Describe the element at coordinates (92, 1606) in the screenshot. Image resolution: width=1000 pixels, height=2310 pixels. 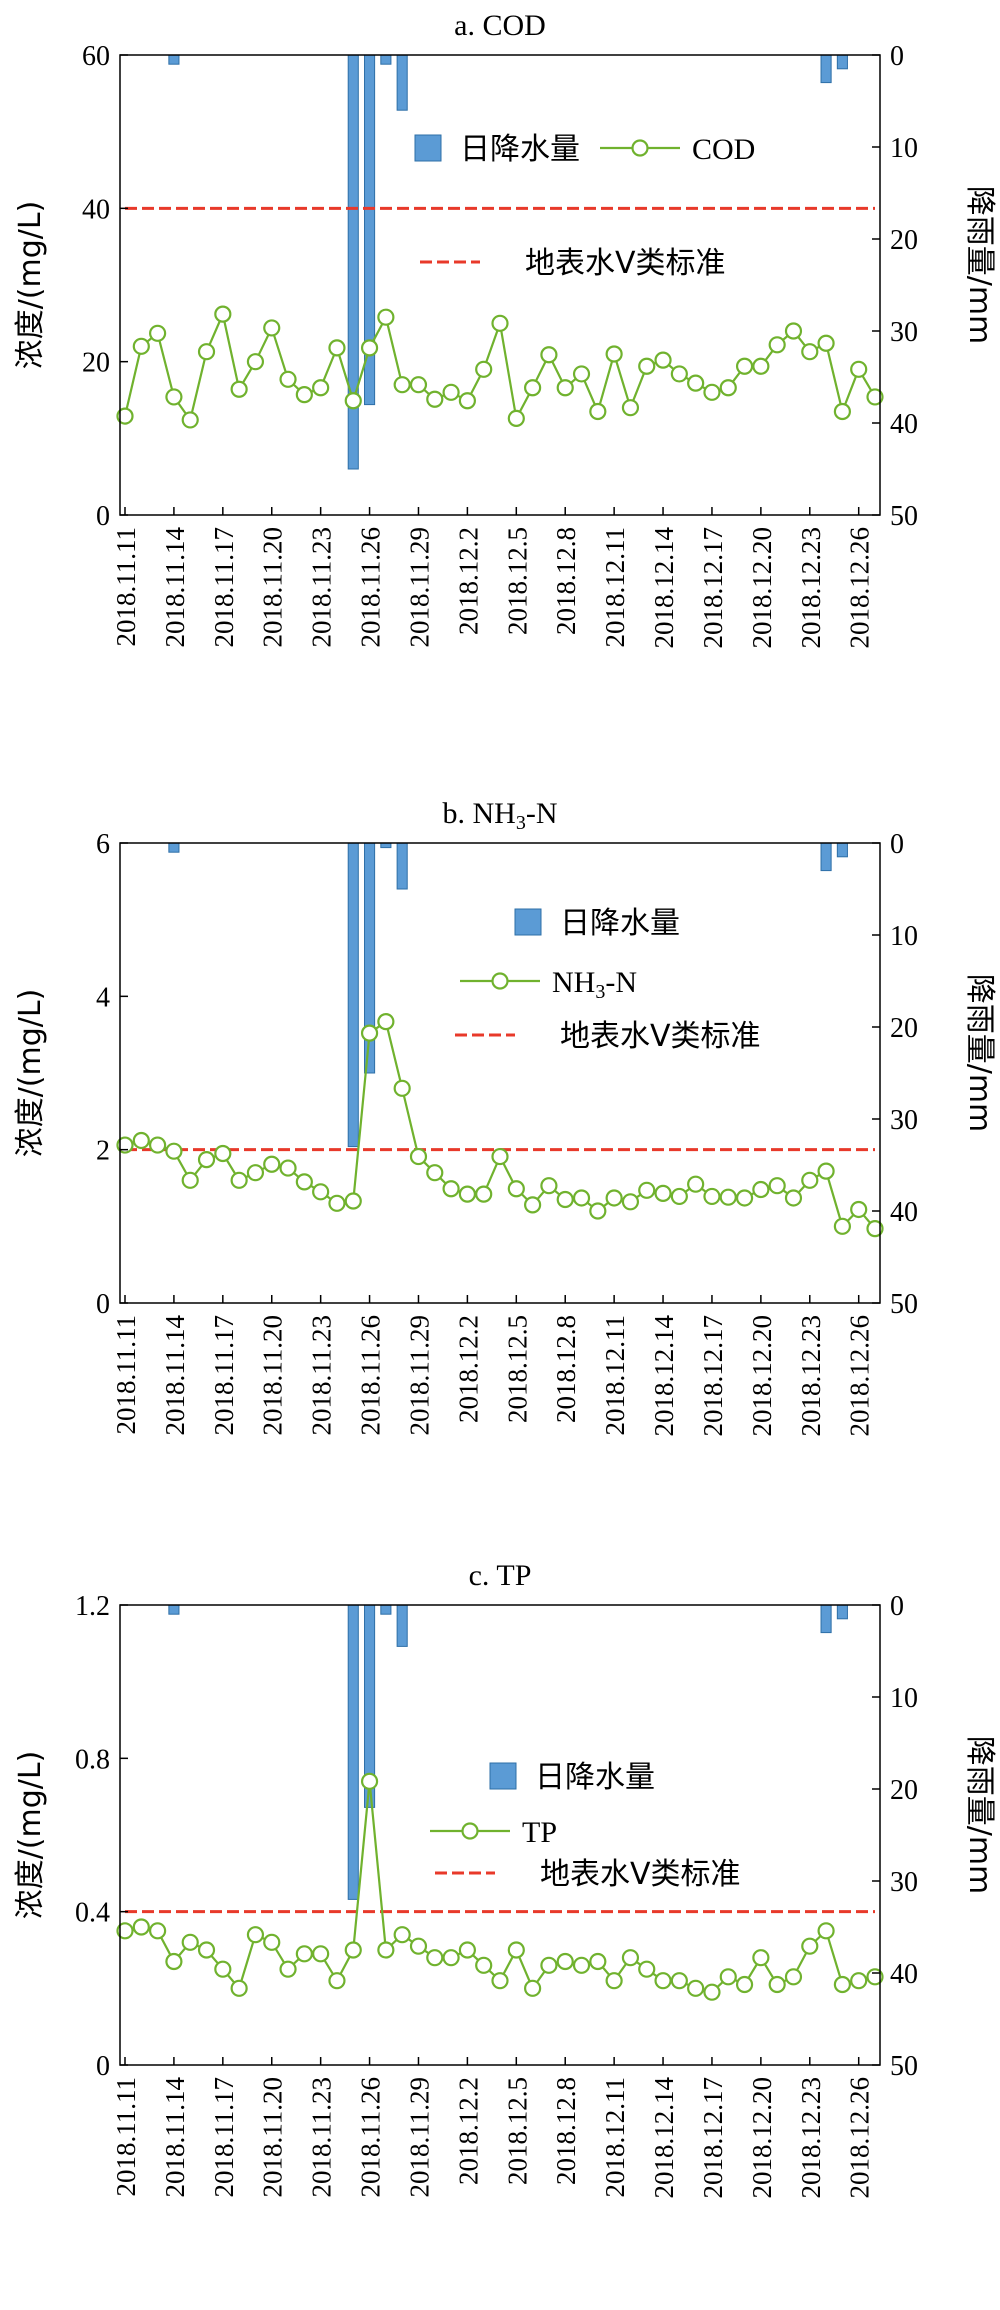
I see `y-tick-label: 1.2` at that location.